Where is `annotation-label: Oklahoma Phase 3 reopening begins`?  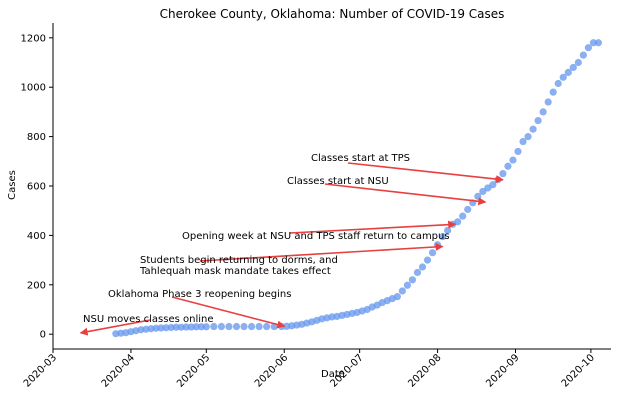
annotation-label: Oklahoma Phase 3 reopening begins is located at coordinates (199, 294).